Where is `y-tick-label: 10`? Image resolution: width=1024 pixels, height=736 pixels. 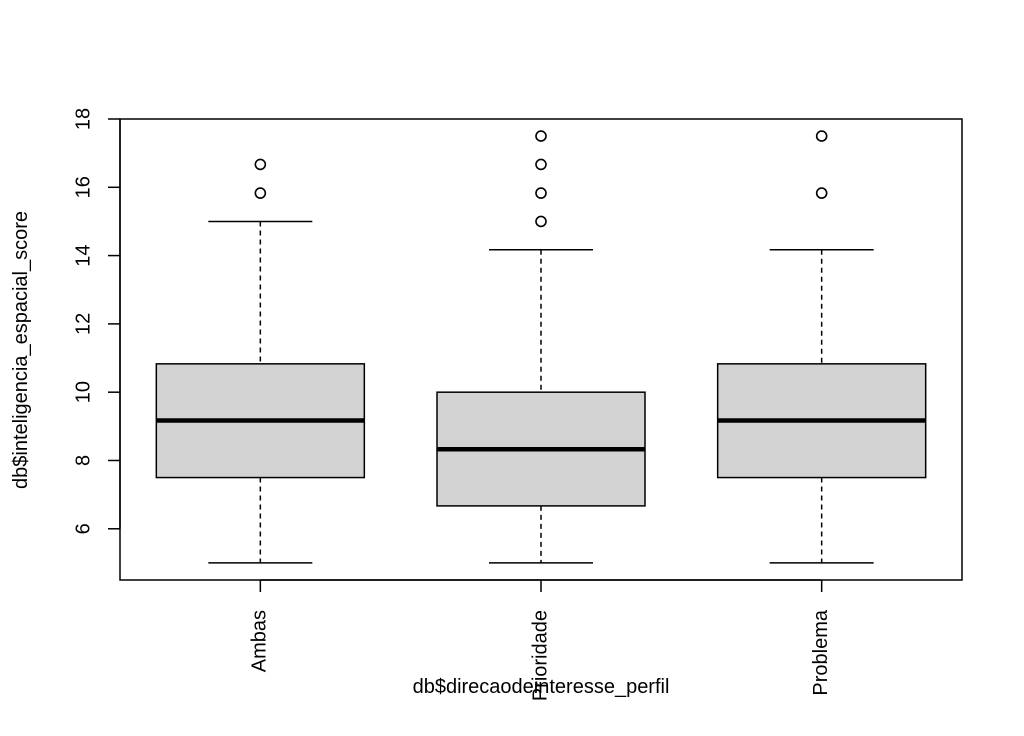 y-tick-label: 10 is located at coordinates (83, 392).